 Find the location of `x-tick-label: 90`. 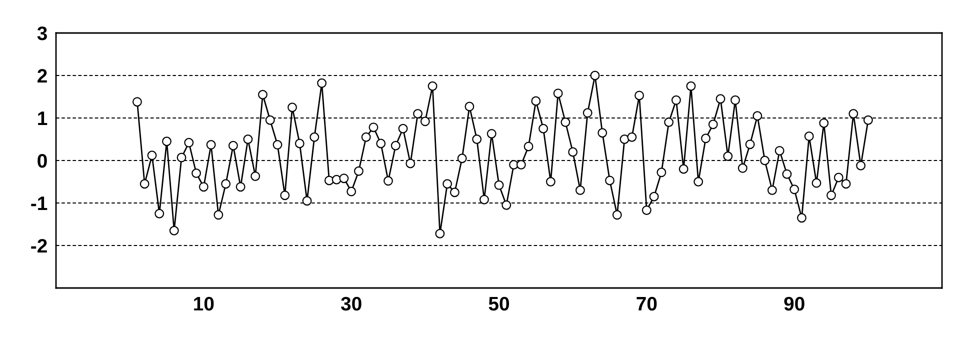

x-tick-label: 90 is located at coordinates (794, 303).